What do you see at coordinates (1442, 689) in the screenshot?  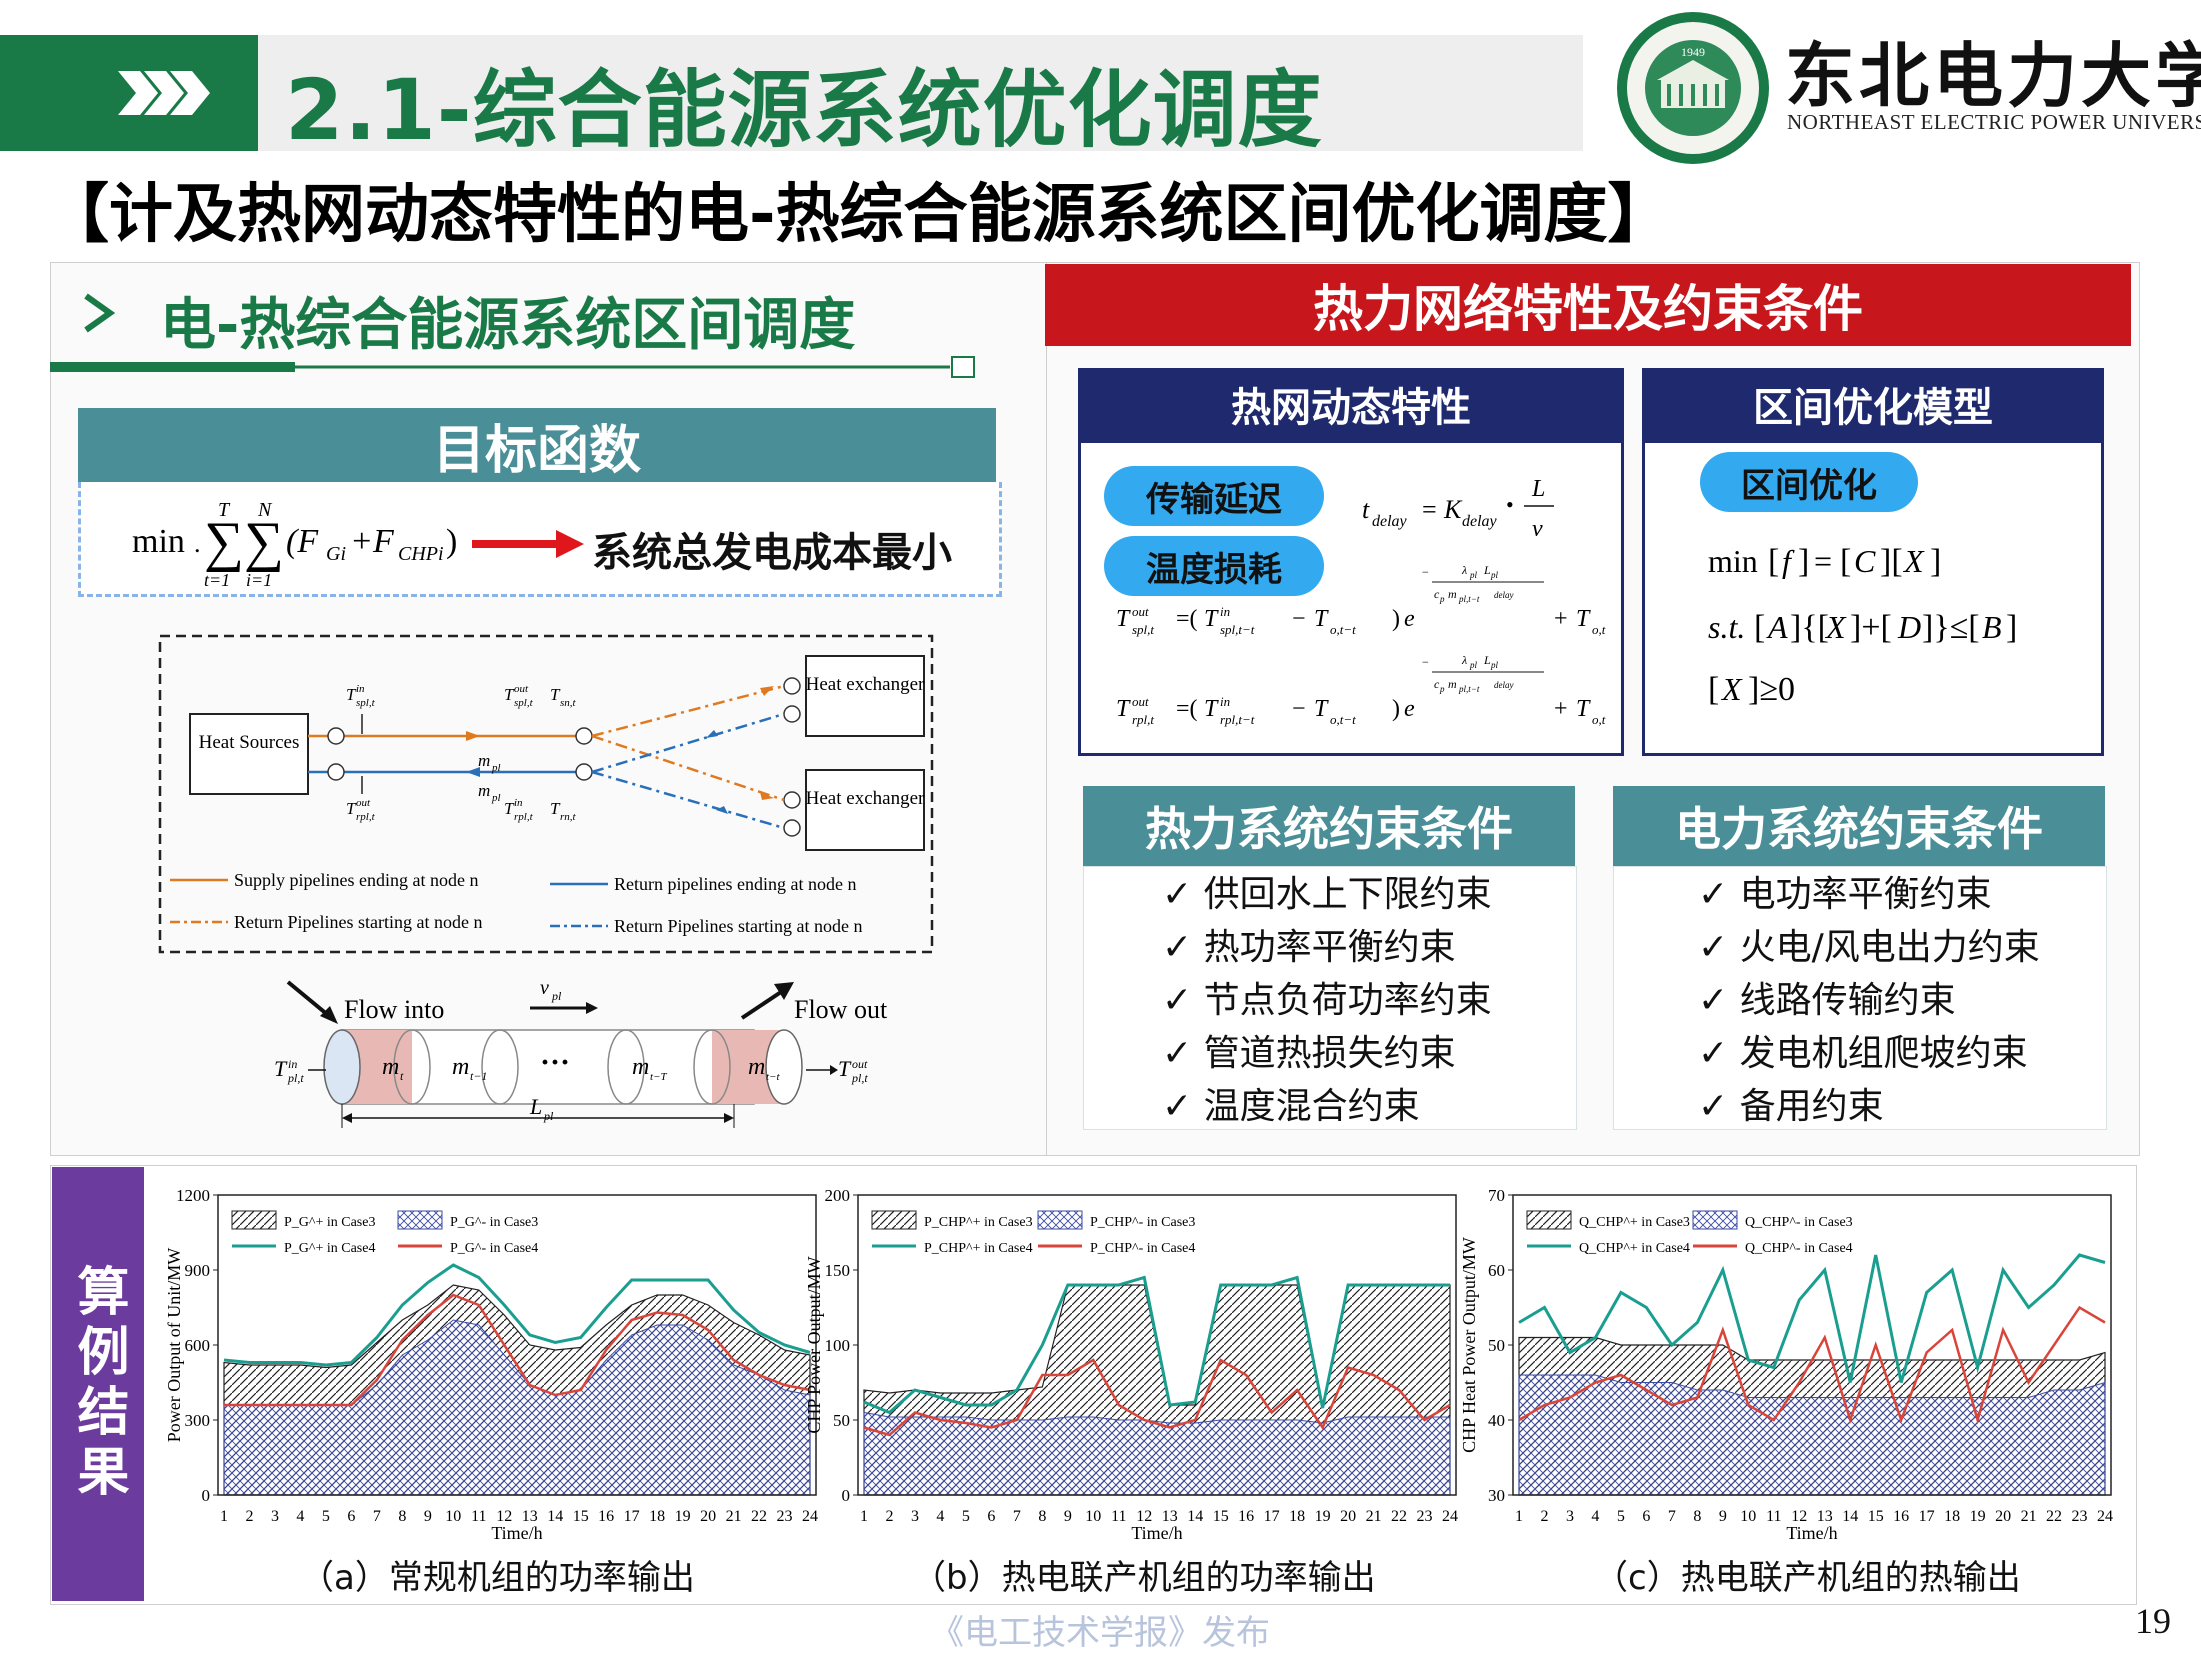 I see `svg-text: p` at bounding box center [1442, 689].